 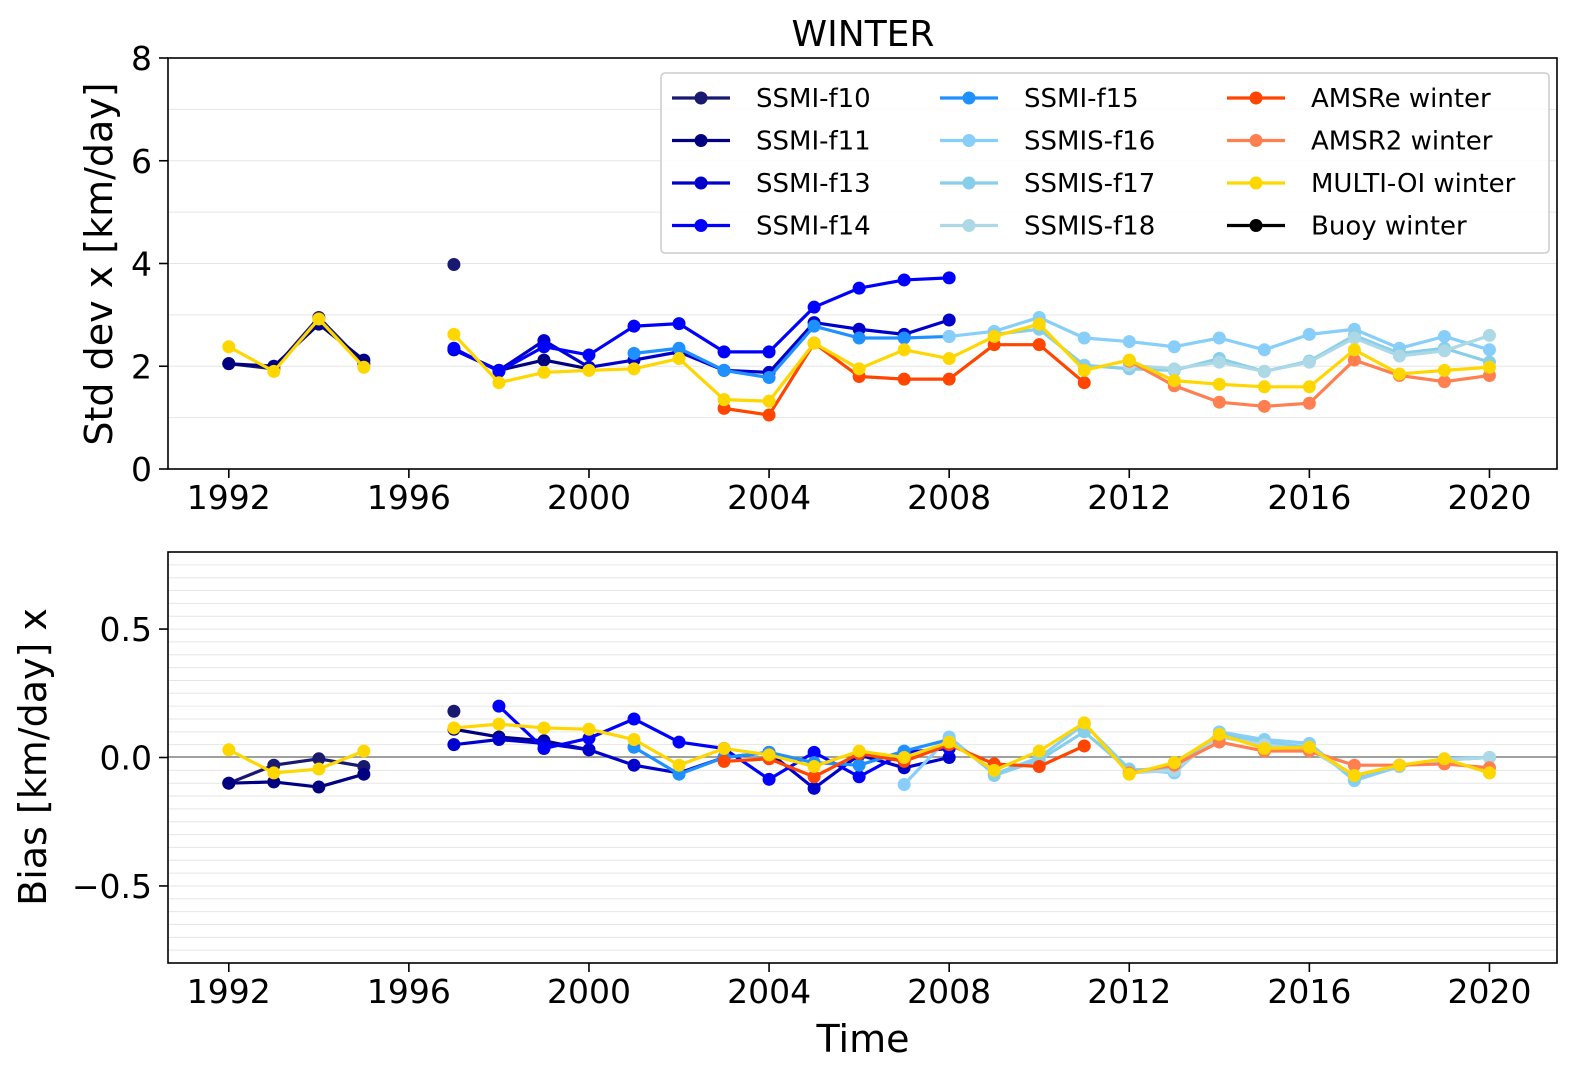 I want to click on bias-x-tick-label: 2000, so click(x=589, y=991).